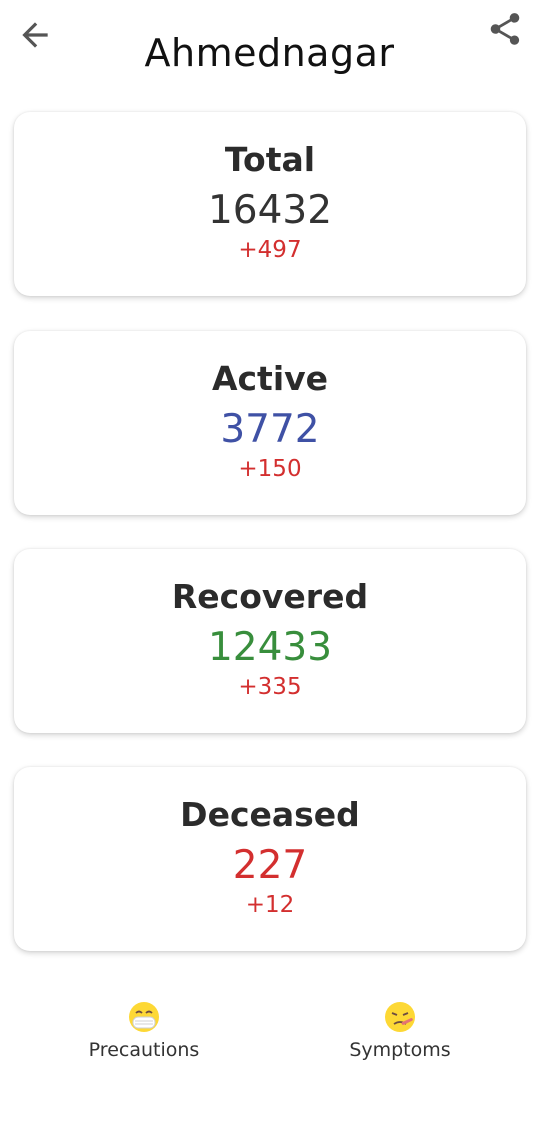 The height and width of the screenshot is (1128, 539). I want to click on active-value: 3772, so click(270, 429).